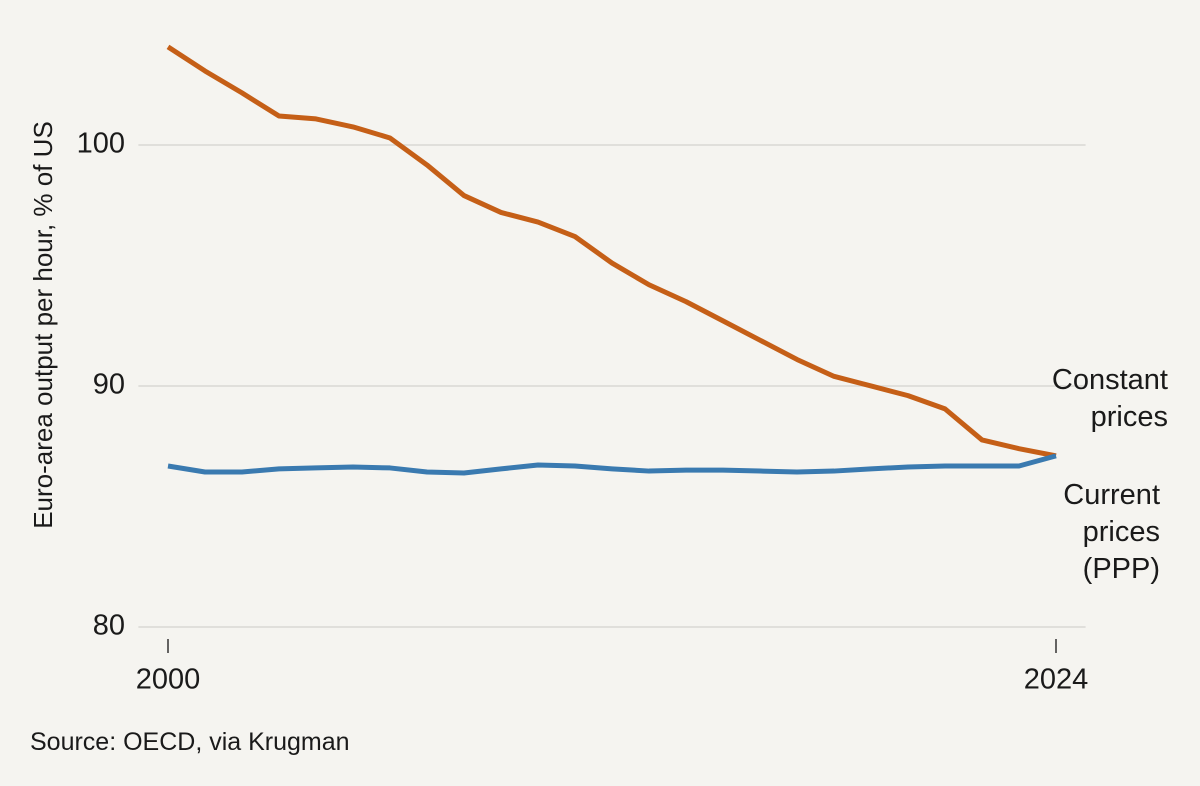  Describe the element at coordinates (1056, 680) in the screenshot. I see `x-tick-label: 2024` at that location.